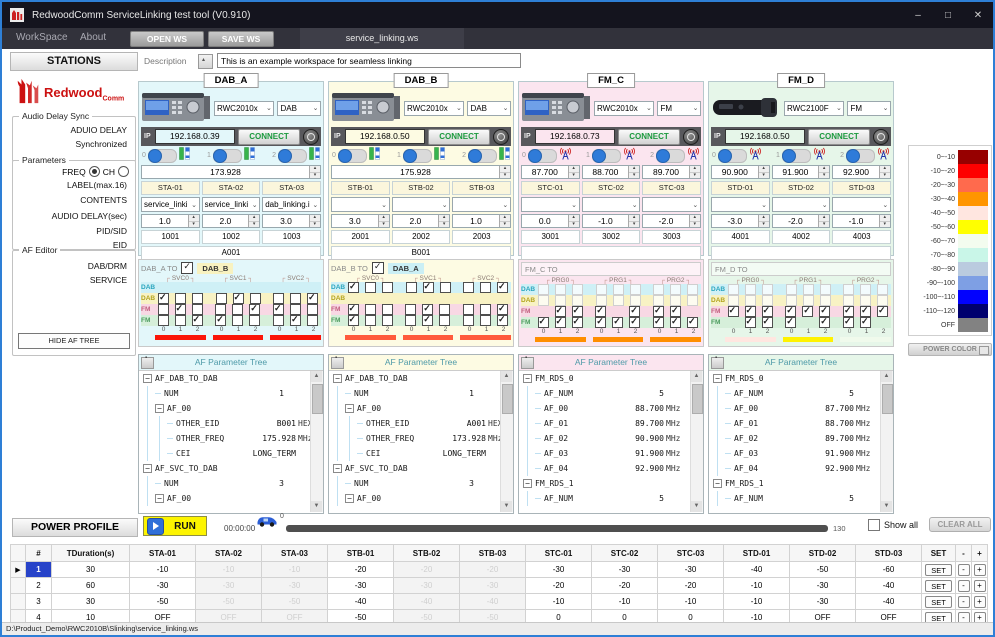  Describe the element at coordinates (558, 585) in the screenshot. I see `power-cell: -20` at that location.